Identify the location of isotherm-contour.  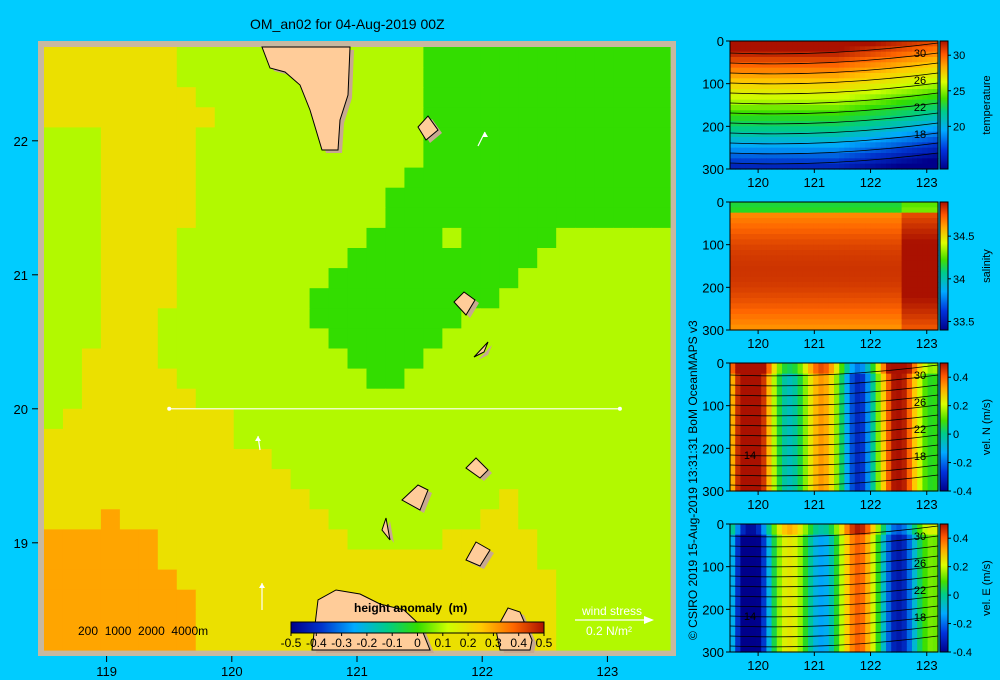
(834, 470).